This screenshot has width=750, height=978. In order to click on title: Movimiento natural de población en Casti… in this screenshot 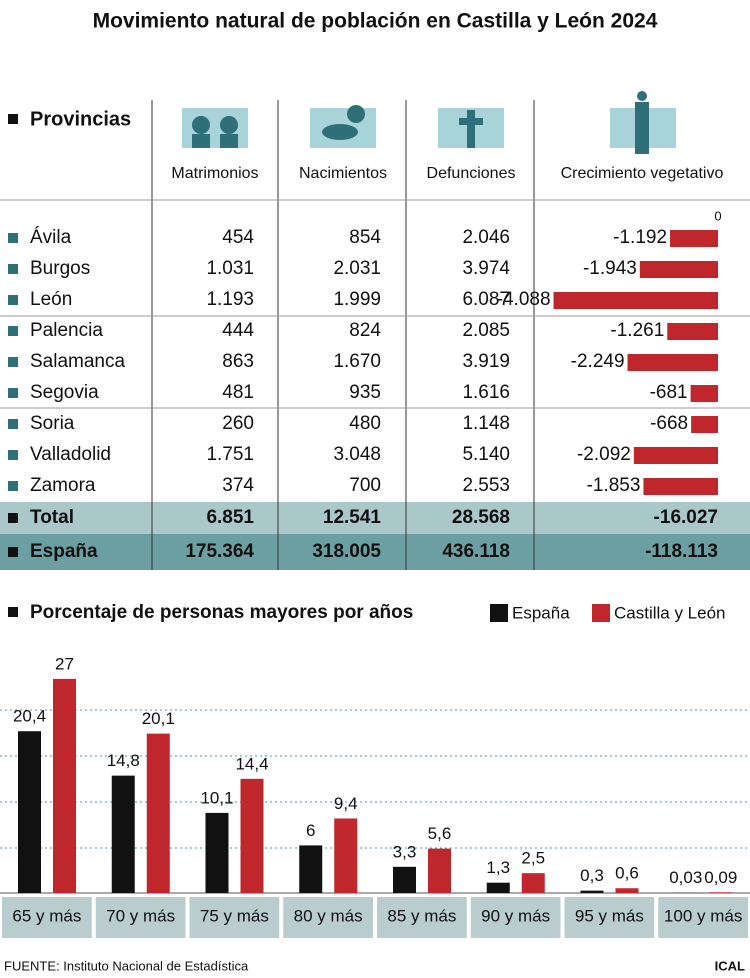, I will do `click(375, 21)`.